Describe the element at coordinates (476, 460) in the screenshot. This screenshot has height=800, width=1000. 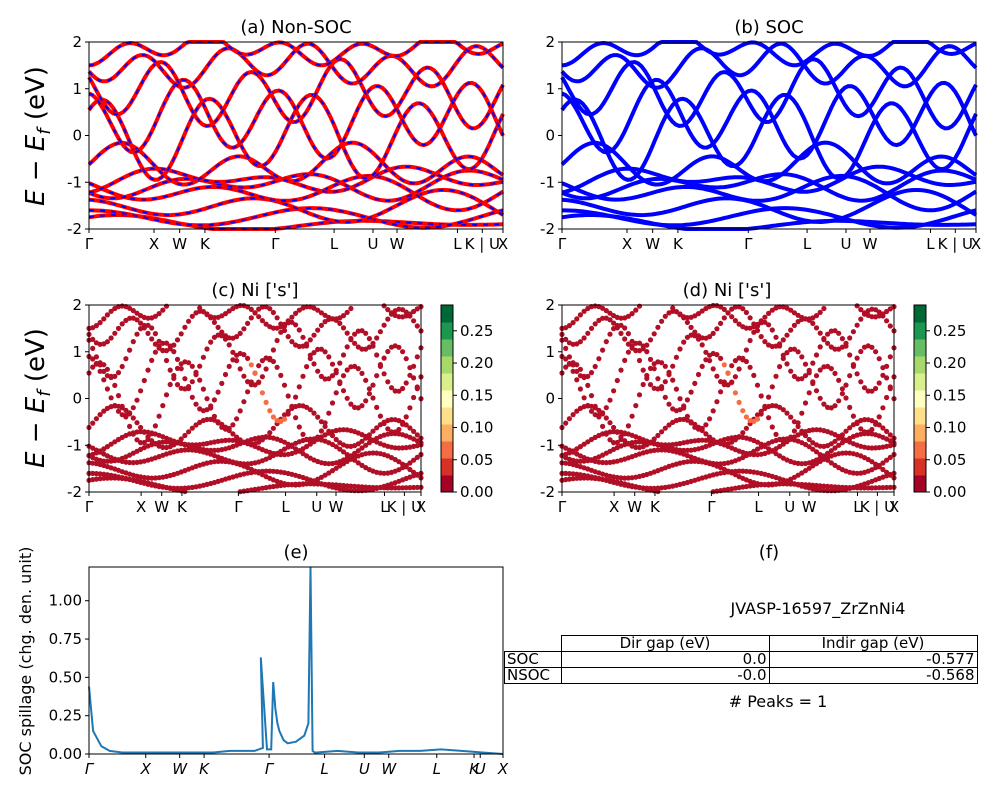
I see `colorbar-tick-label: 0.05` at that location.